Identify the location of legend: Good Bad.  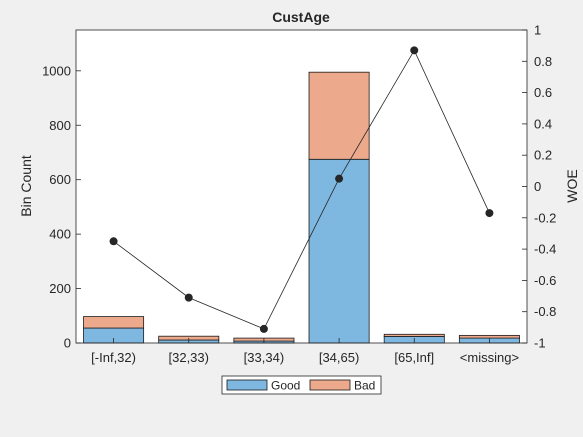
(301, 385).